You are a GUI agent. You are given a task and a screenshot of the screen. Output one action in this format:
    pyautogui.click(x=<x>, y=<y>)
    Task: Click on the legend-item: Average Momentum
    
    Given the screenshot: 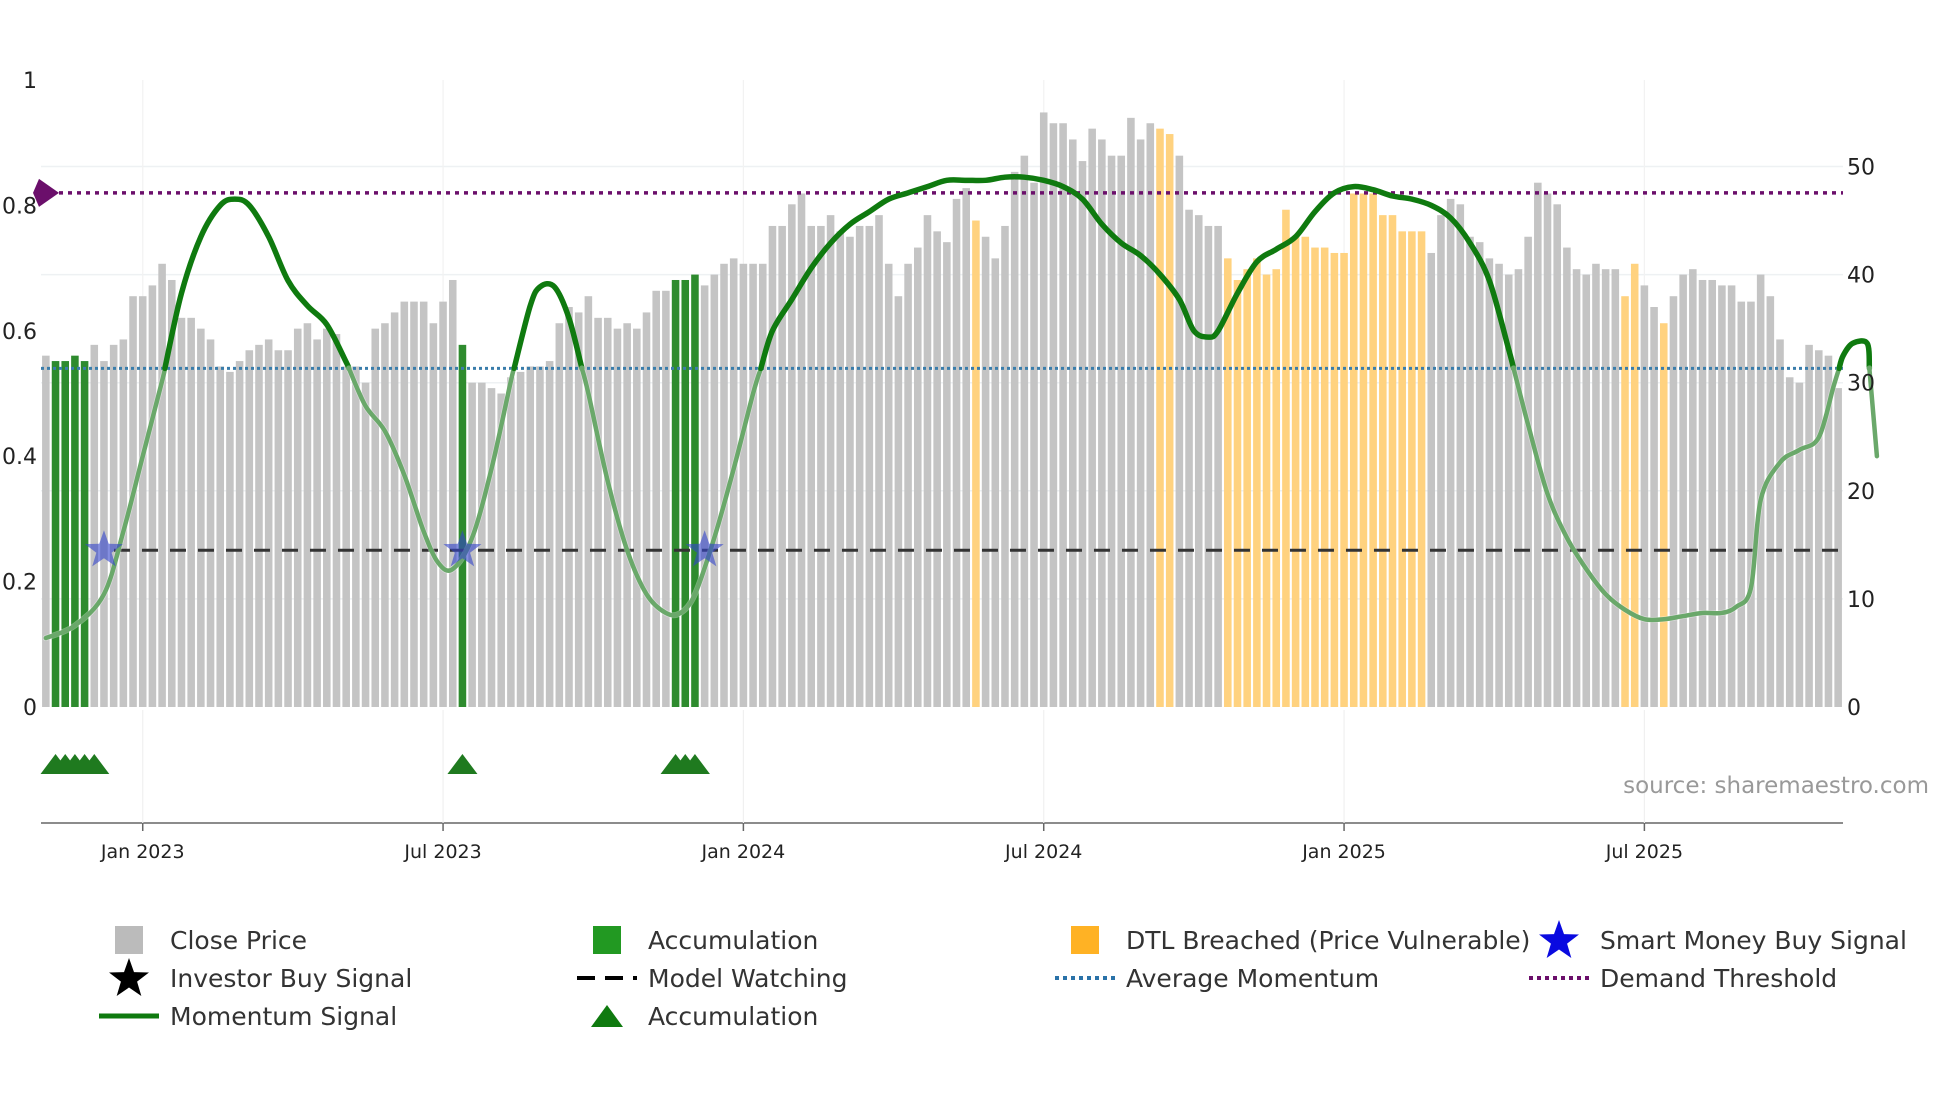 What is the action you would take?
    pyautogui.click(x=1217, y=978)
    